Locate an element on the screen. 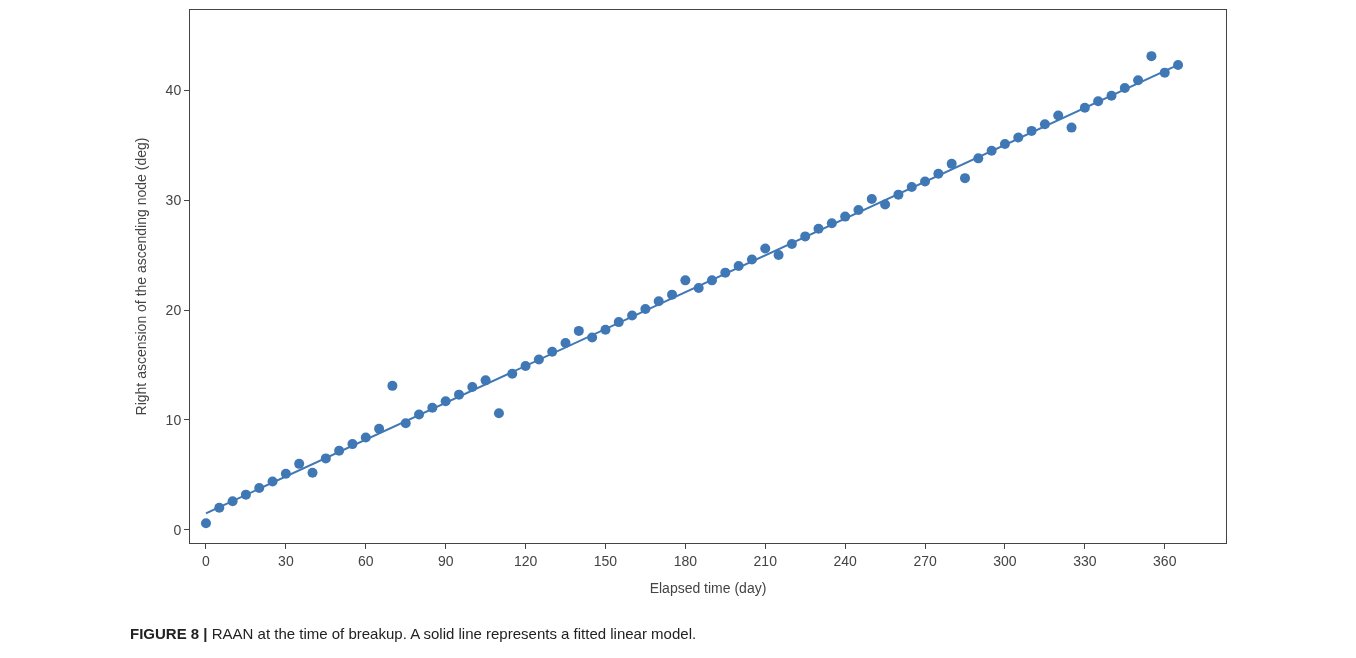 The height and width of the screenshot is (658, 1356). x-tick-label: 30 is located at coordinates (286, 560).